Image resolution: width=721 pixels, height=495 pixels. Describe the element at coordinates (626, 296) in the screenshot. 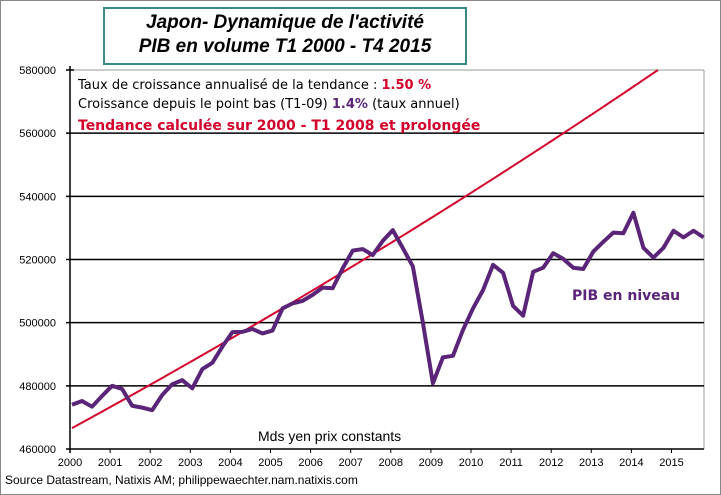

I see `series-label-pib: PIB en niveau` at that location.